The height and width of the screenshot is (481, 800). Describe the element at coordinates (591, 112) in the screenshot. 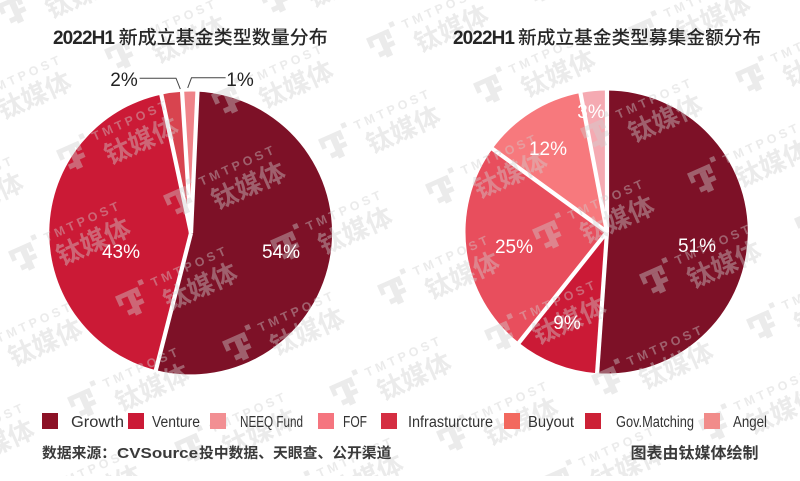

I see `svg-text: 3%` at that location.